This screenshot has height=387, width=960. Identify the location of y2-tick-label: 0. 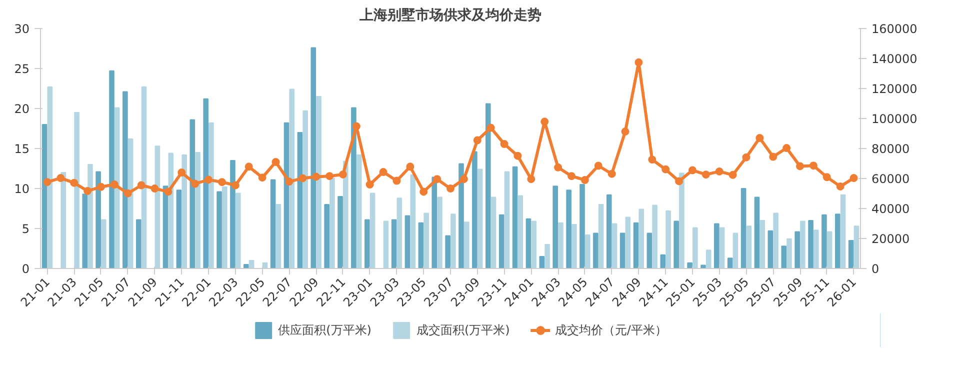
(876, 269).